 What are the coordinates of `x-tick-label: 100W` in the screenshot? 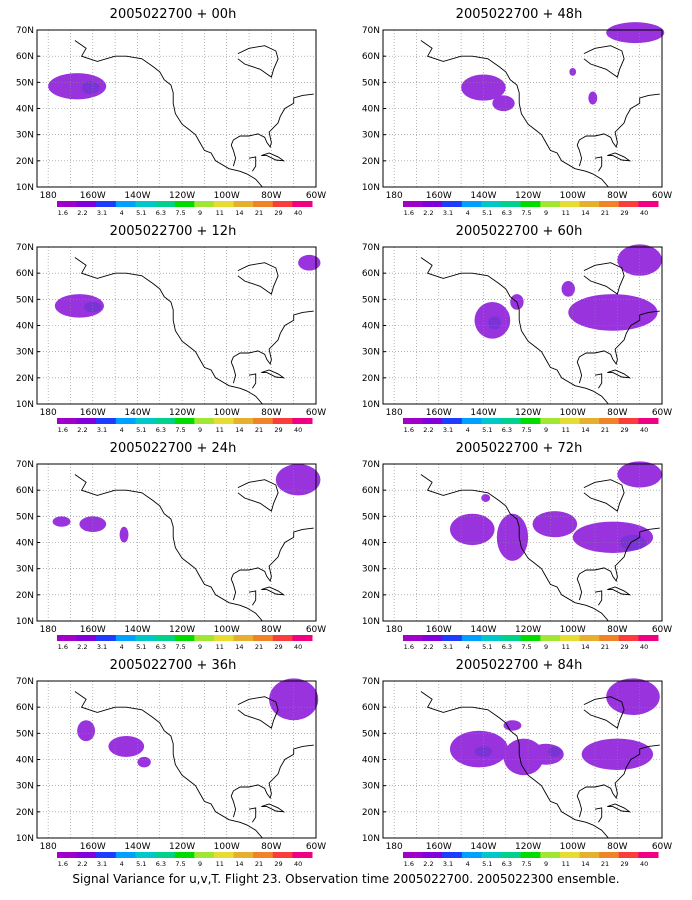 It's located at (573, 413).